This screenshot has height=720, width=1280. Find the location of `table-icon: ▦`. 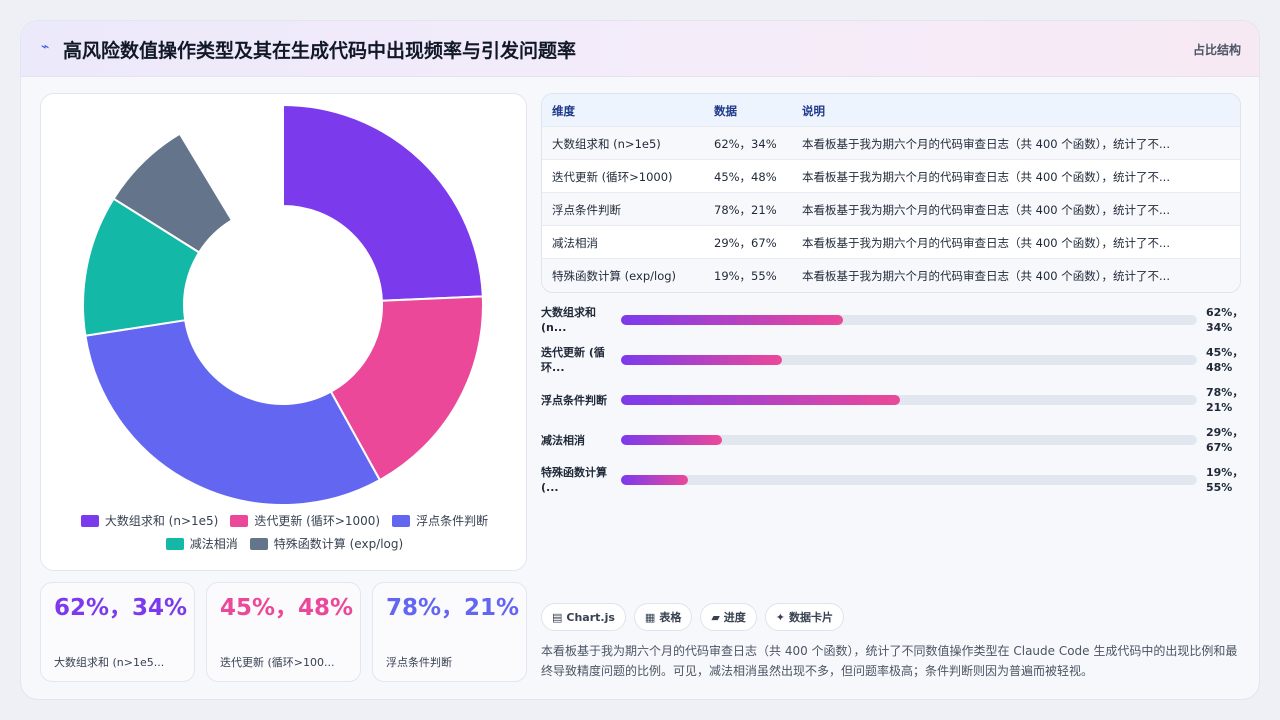

table-icon: ▦ is located at coordinates (650, 617).